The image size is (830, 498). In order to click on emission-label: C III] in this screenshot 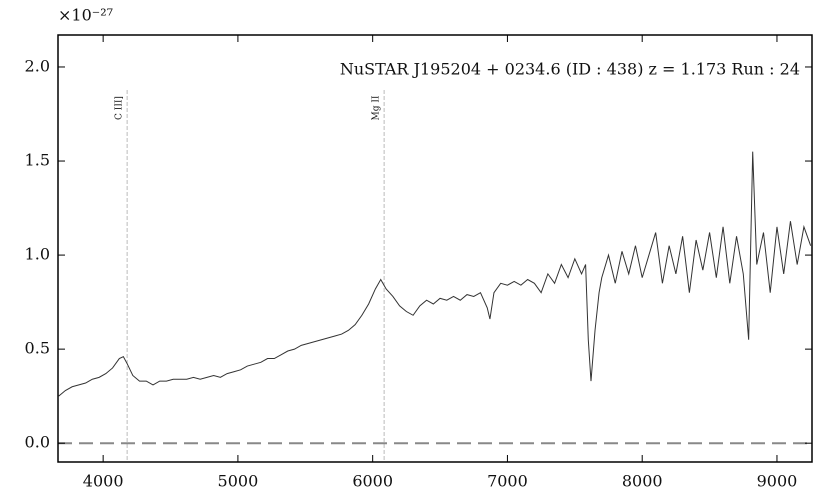, I will do `click(120, 108)`.